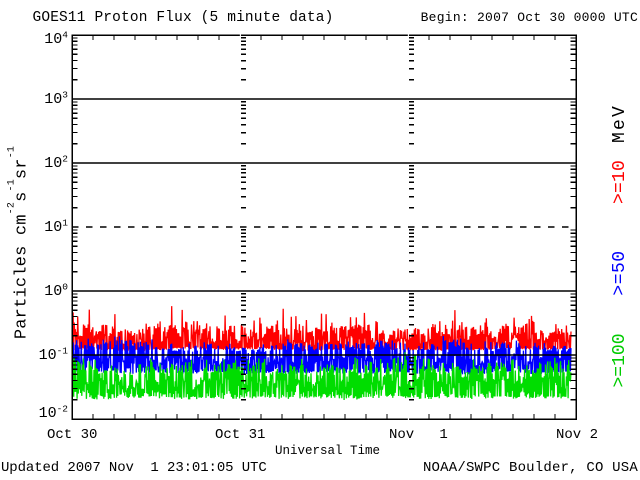  Describe the element at coordinates (19, 242) in the screenshot. I see `svg-text: Particles cm-2s-1sr-1` at that location.